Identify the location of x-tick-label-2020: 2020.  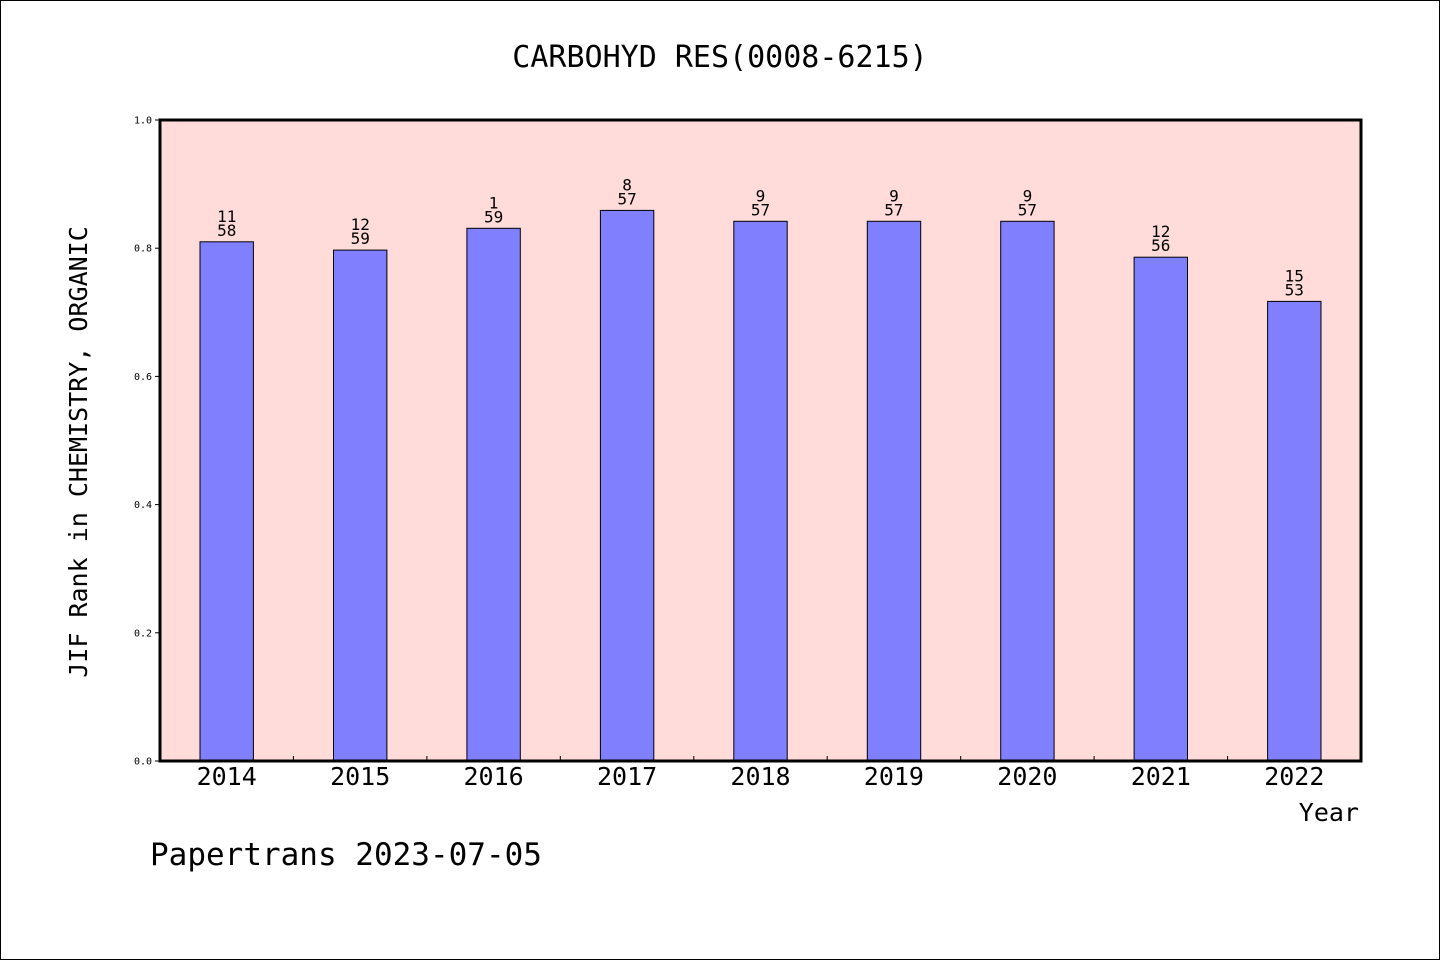
(1027, 776).